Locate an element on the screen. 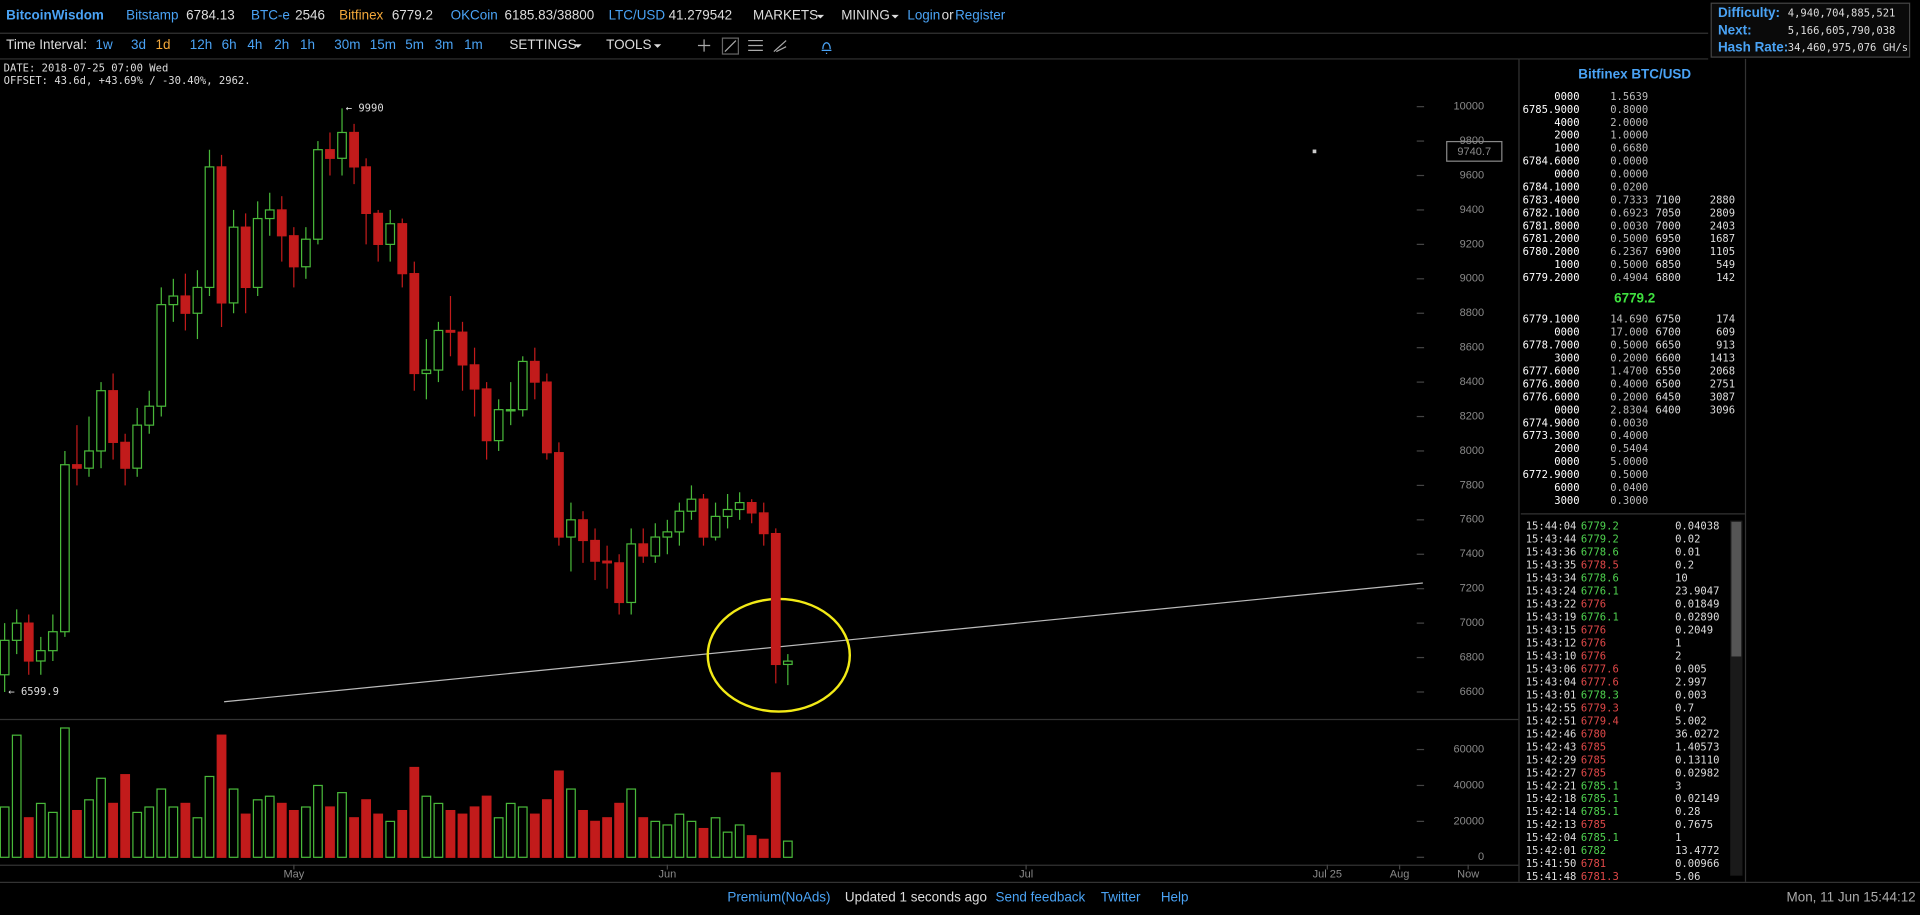 This screenshot has height=915, width=1920. interval-button: 1w is located at coordinates (104, 44).